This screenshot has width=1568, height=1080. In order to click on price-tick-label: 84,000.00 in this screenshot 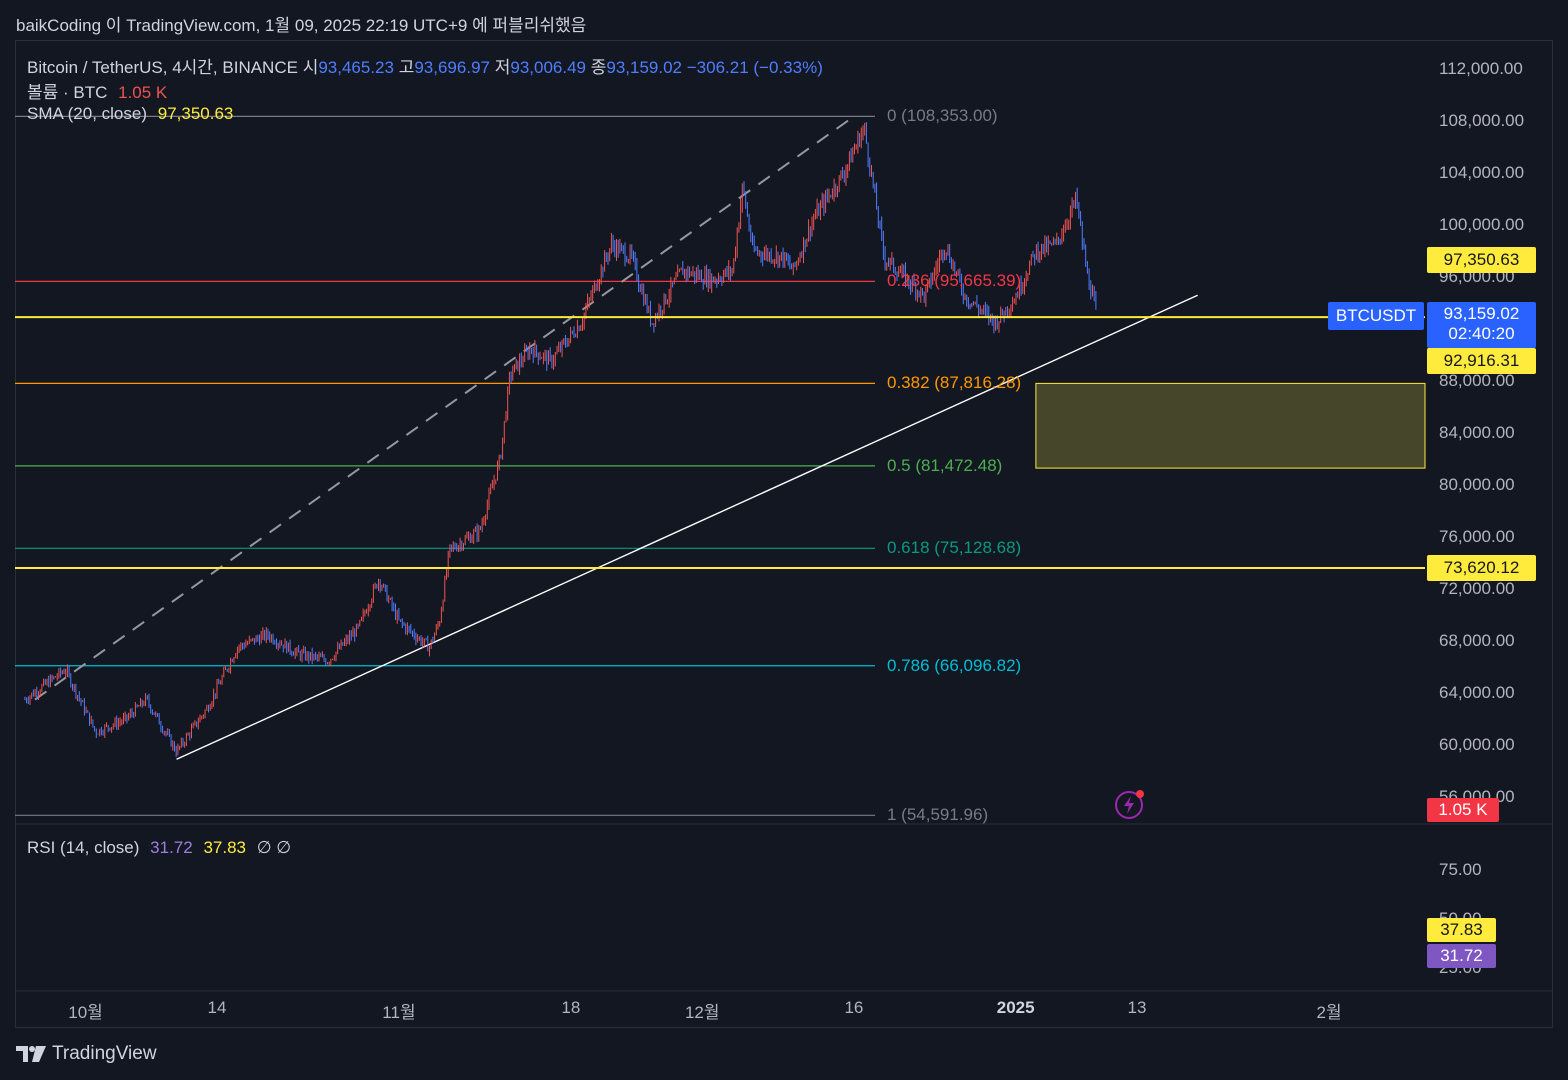, I will do `click(1477, 432)`.